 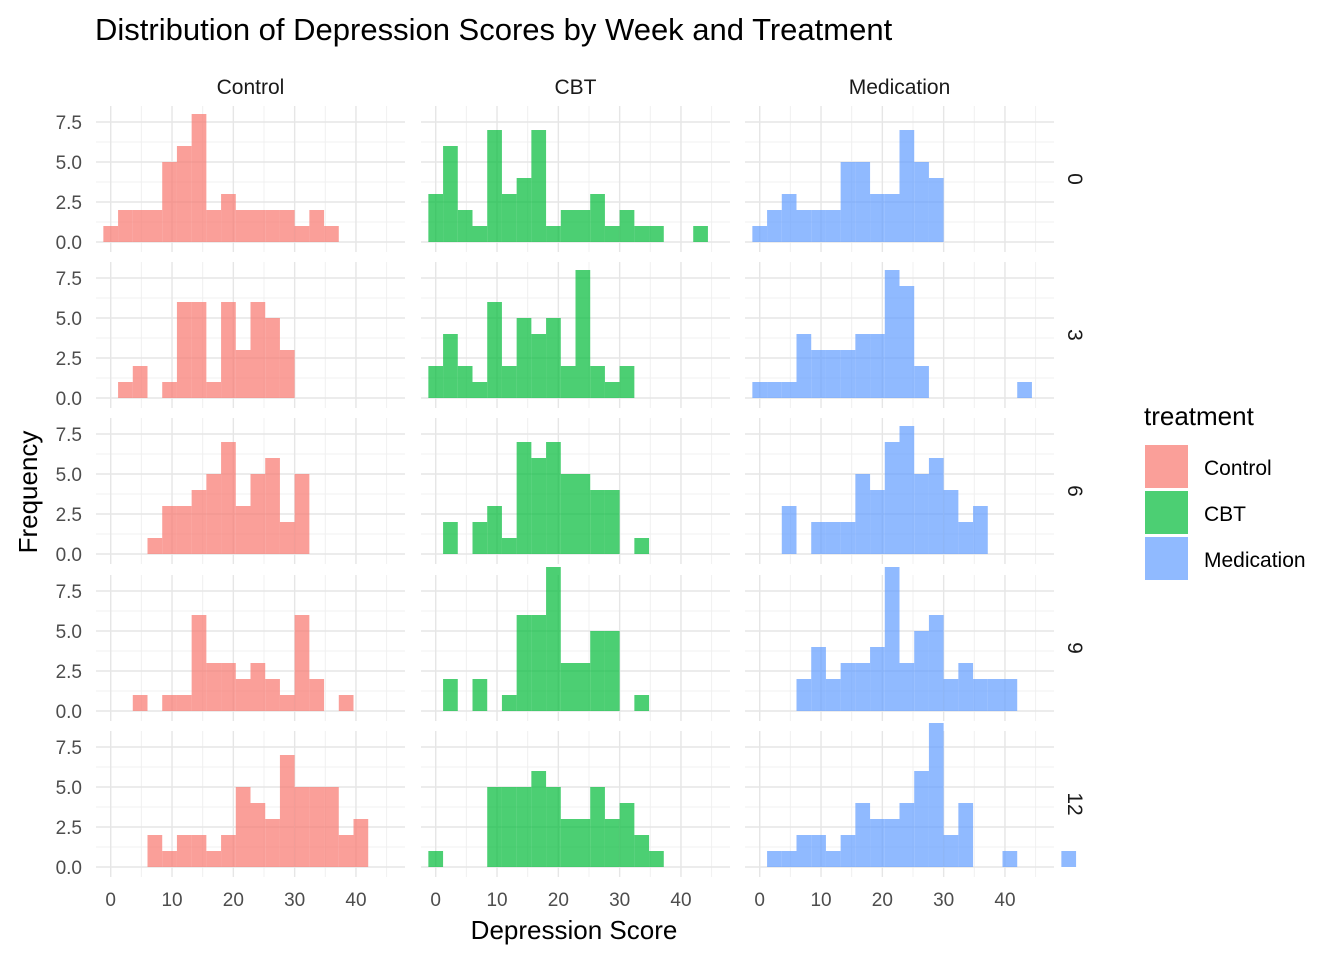 I want to click on legend: treatment Control CBT Medication, so click(x=1225, y=490).